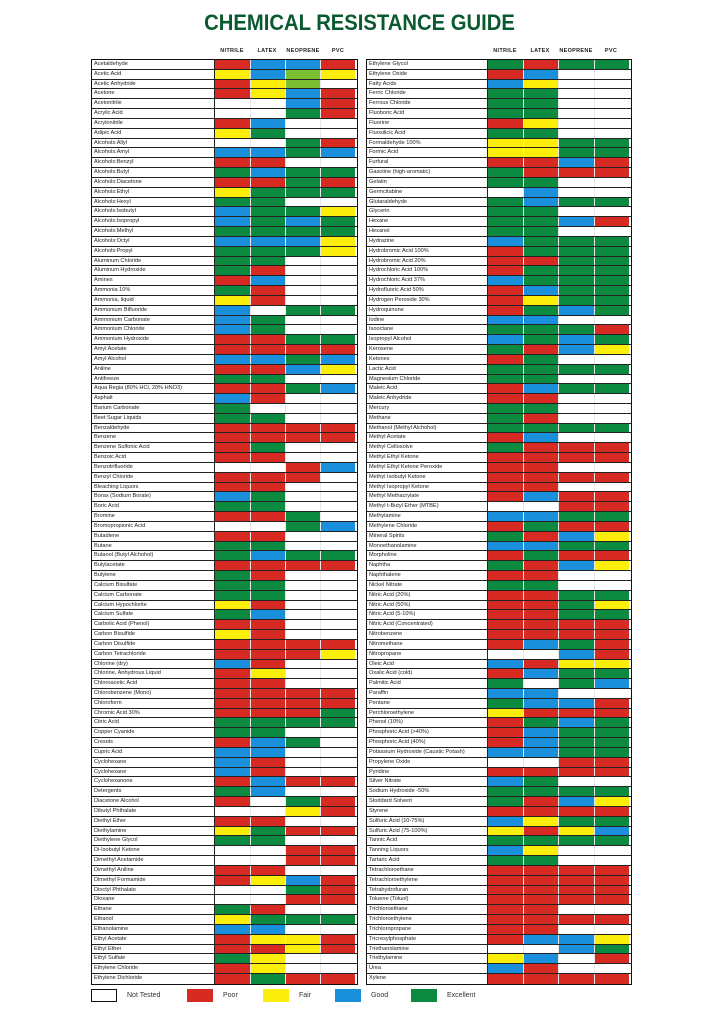 This screenshot has width=719, height=1017. I want to click on table-row: Gelatin, so click(499, 182).